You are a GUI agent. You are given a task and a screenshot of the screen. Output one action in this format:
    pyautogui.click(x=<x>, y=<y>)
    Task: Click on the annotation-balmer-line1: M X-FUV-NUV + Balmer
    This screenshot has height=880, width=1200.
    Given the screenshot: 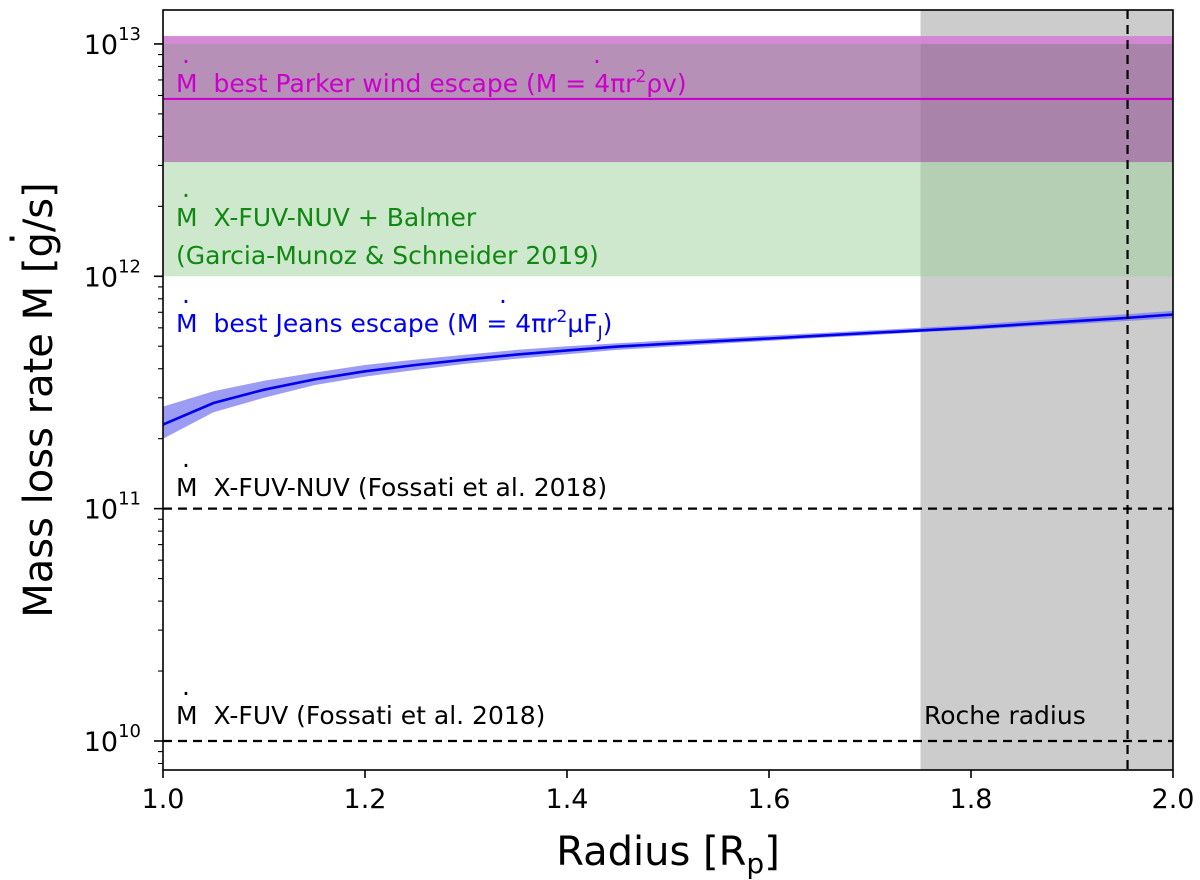 What is the action you would take?
    pyautogui.click(x=326, y=217)
    